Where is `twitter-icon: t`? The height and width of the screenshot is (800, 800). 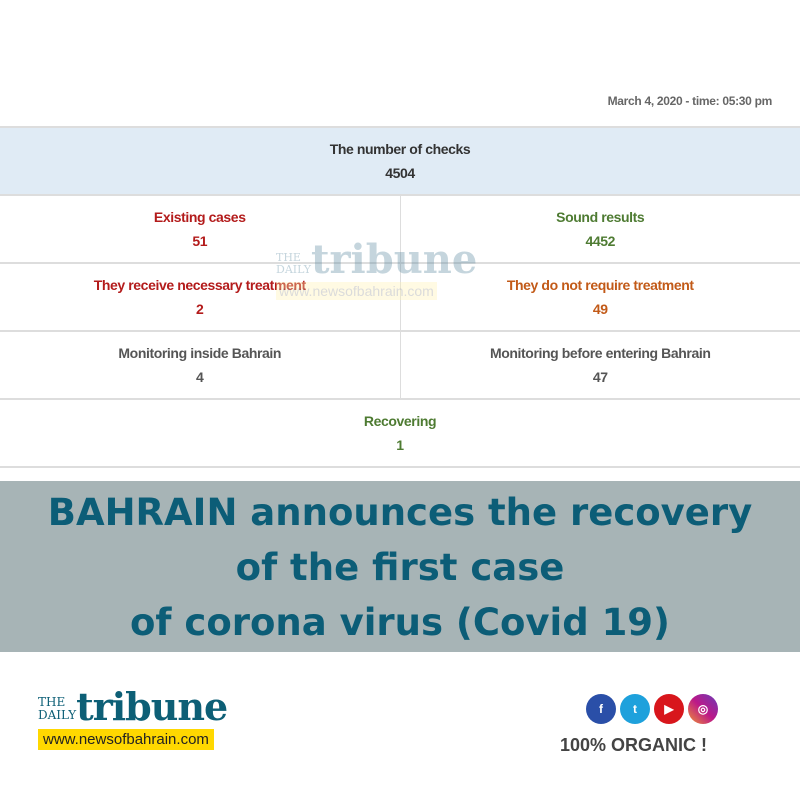
twitter-icon: t is located at coordinates (635, 709).